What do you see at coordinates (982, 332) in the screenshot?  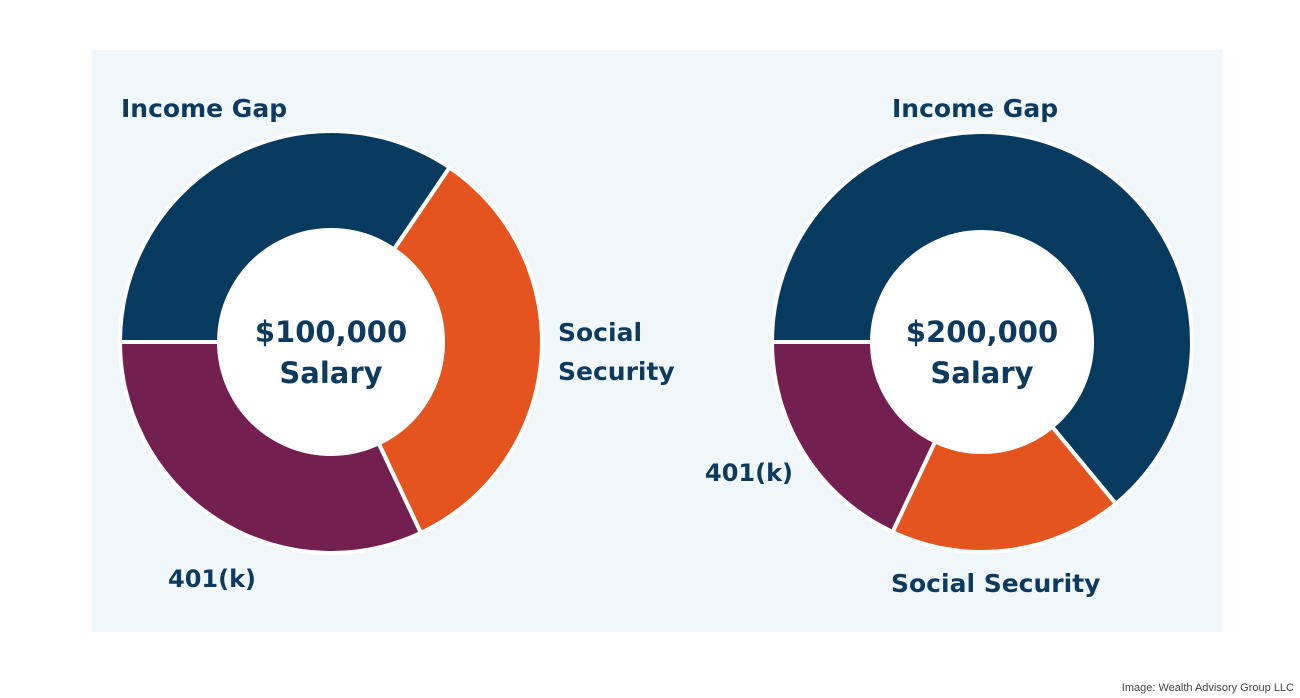 I see `center-salary-value: $200,000` at bounding box center [982, 332].